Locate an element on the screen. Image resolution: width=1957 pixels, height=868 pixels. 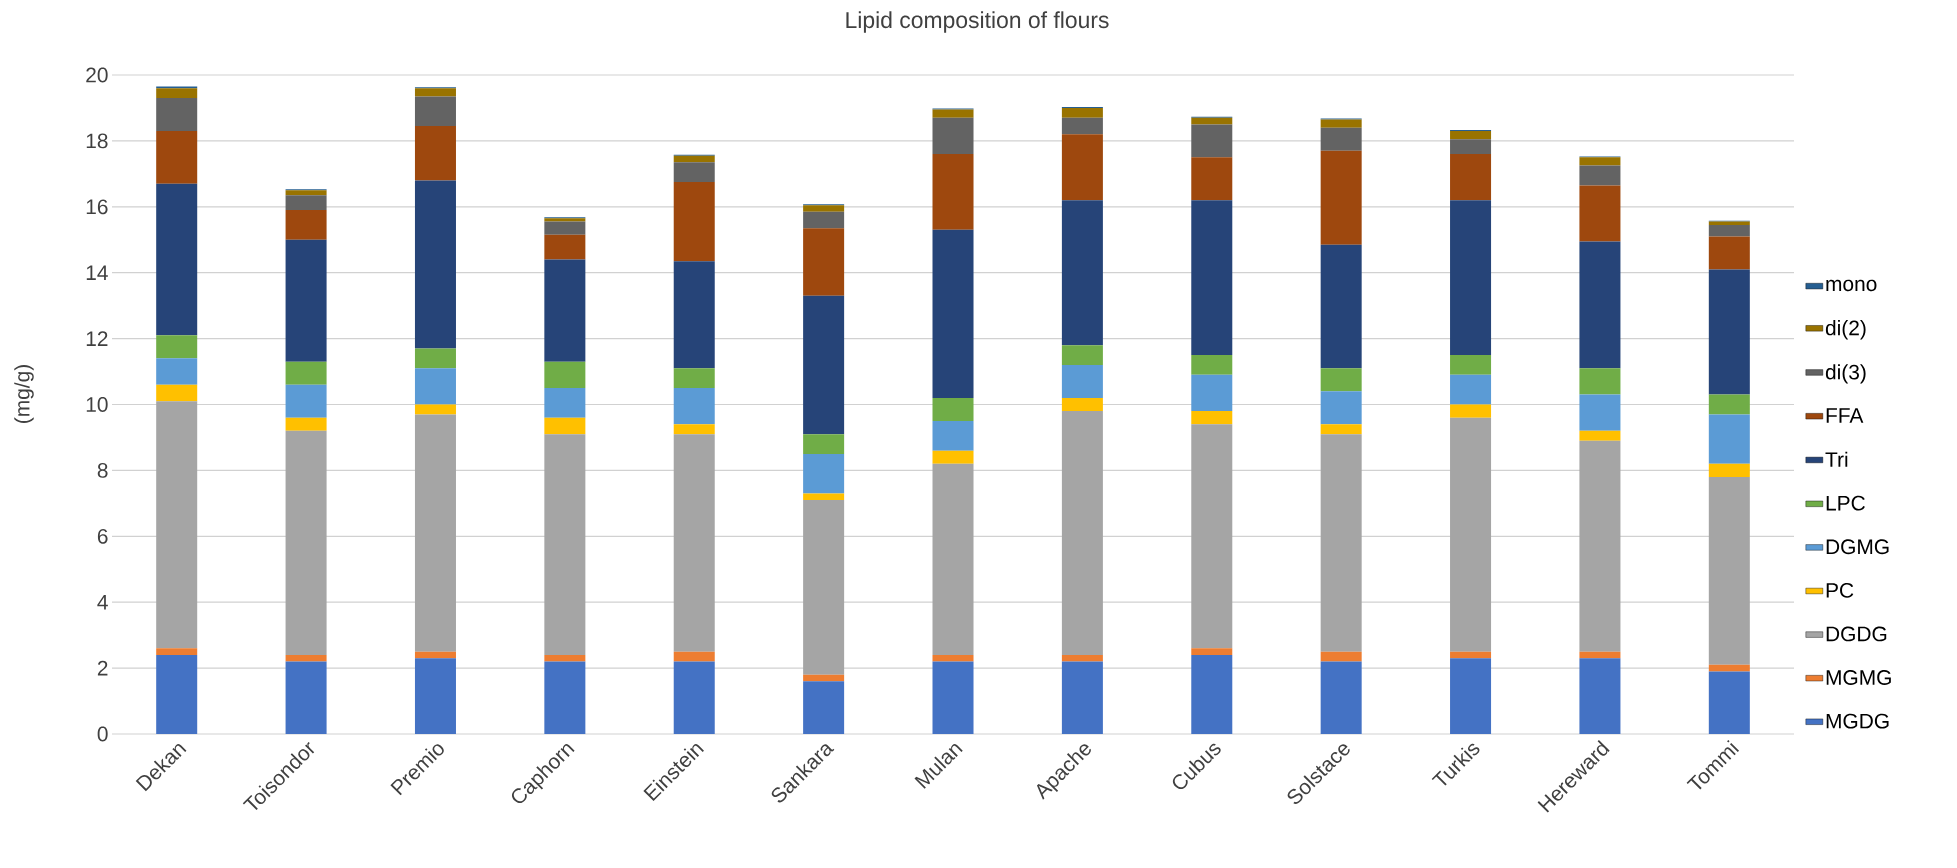
y-tick-label: 14 is located at coordinates (97, 272).